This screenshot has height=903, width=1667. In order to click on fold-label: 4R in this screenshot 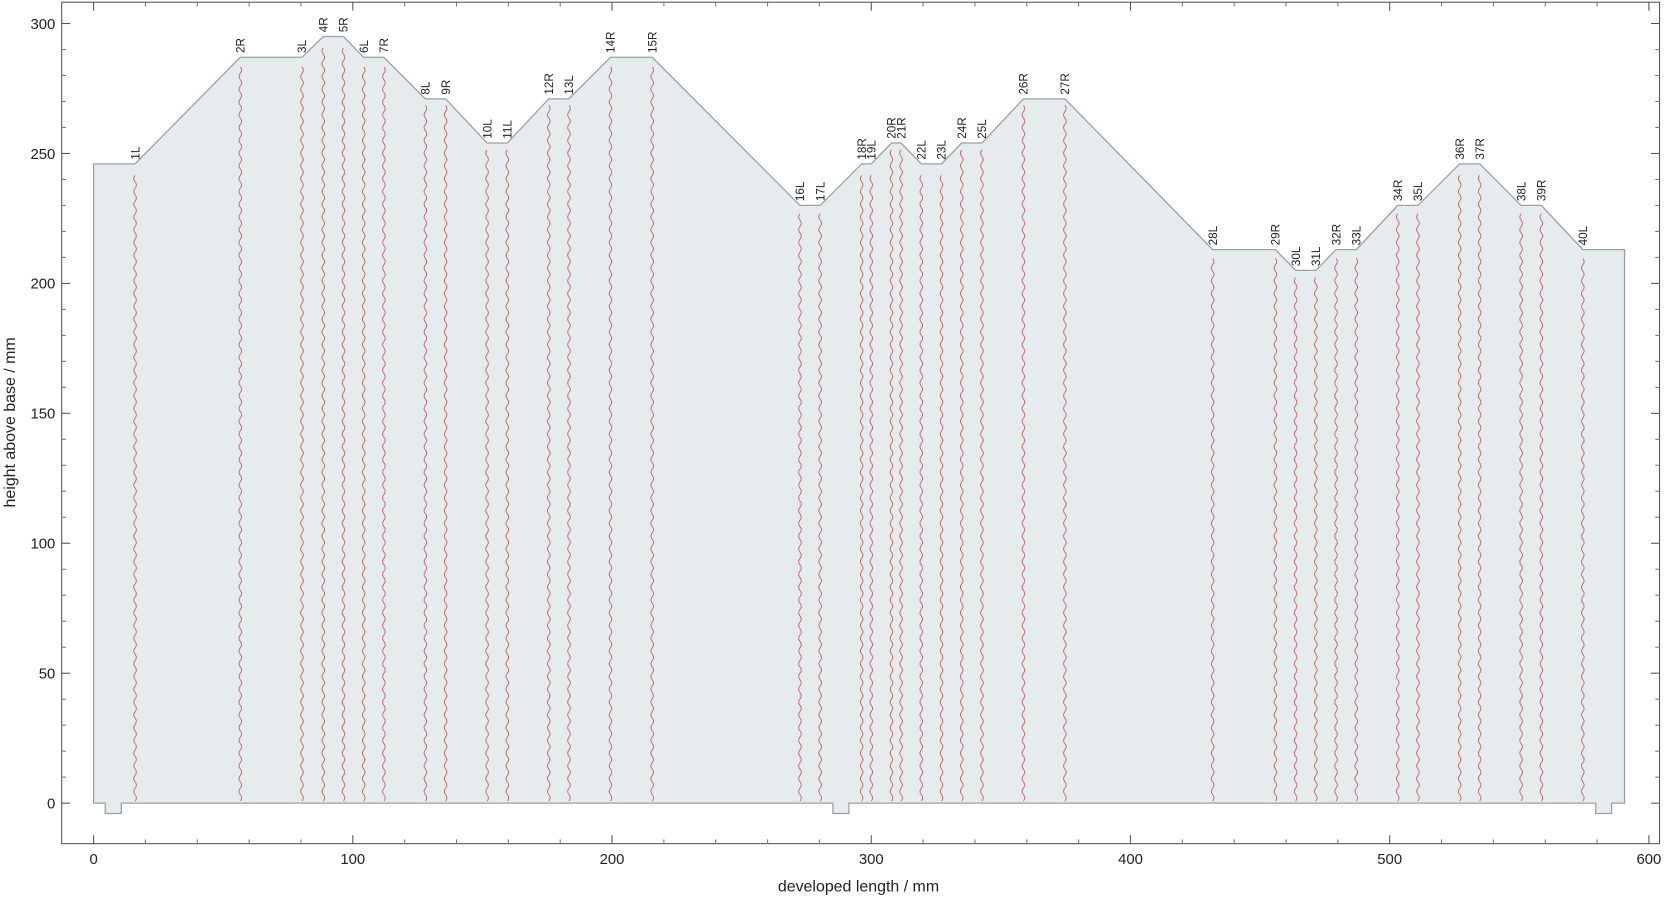, I will do `click(324, 24)`.